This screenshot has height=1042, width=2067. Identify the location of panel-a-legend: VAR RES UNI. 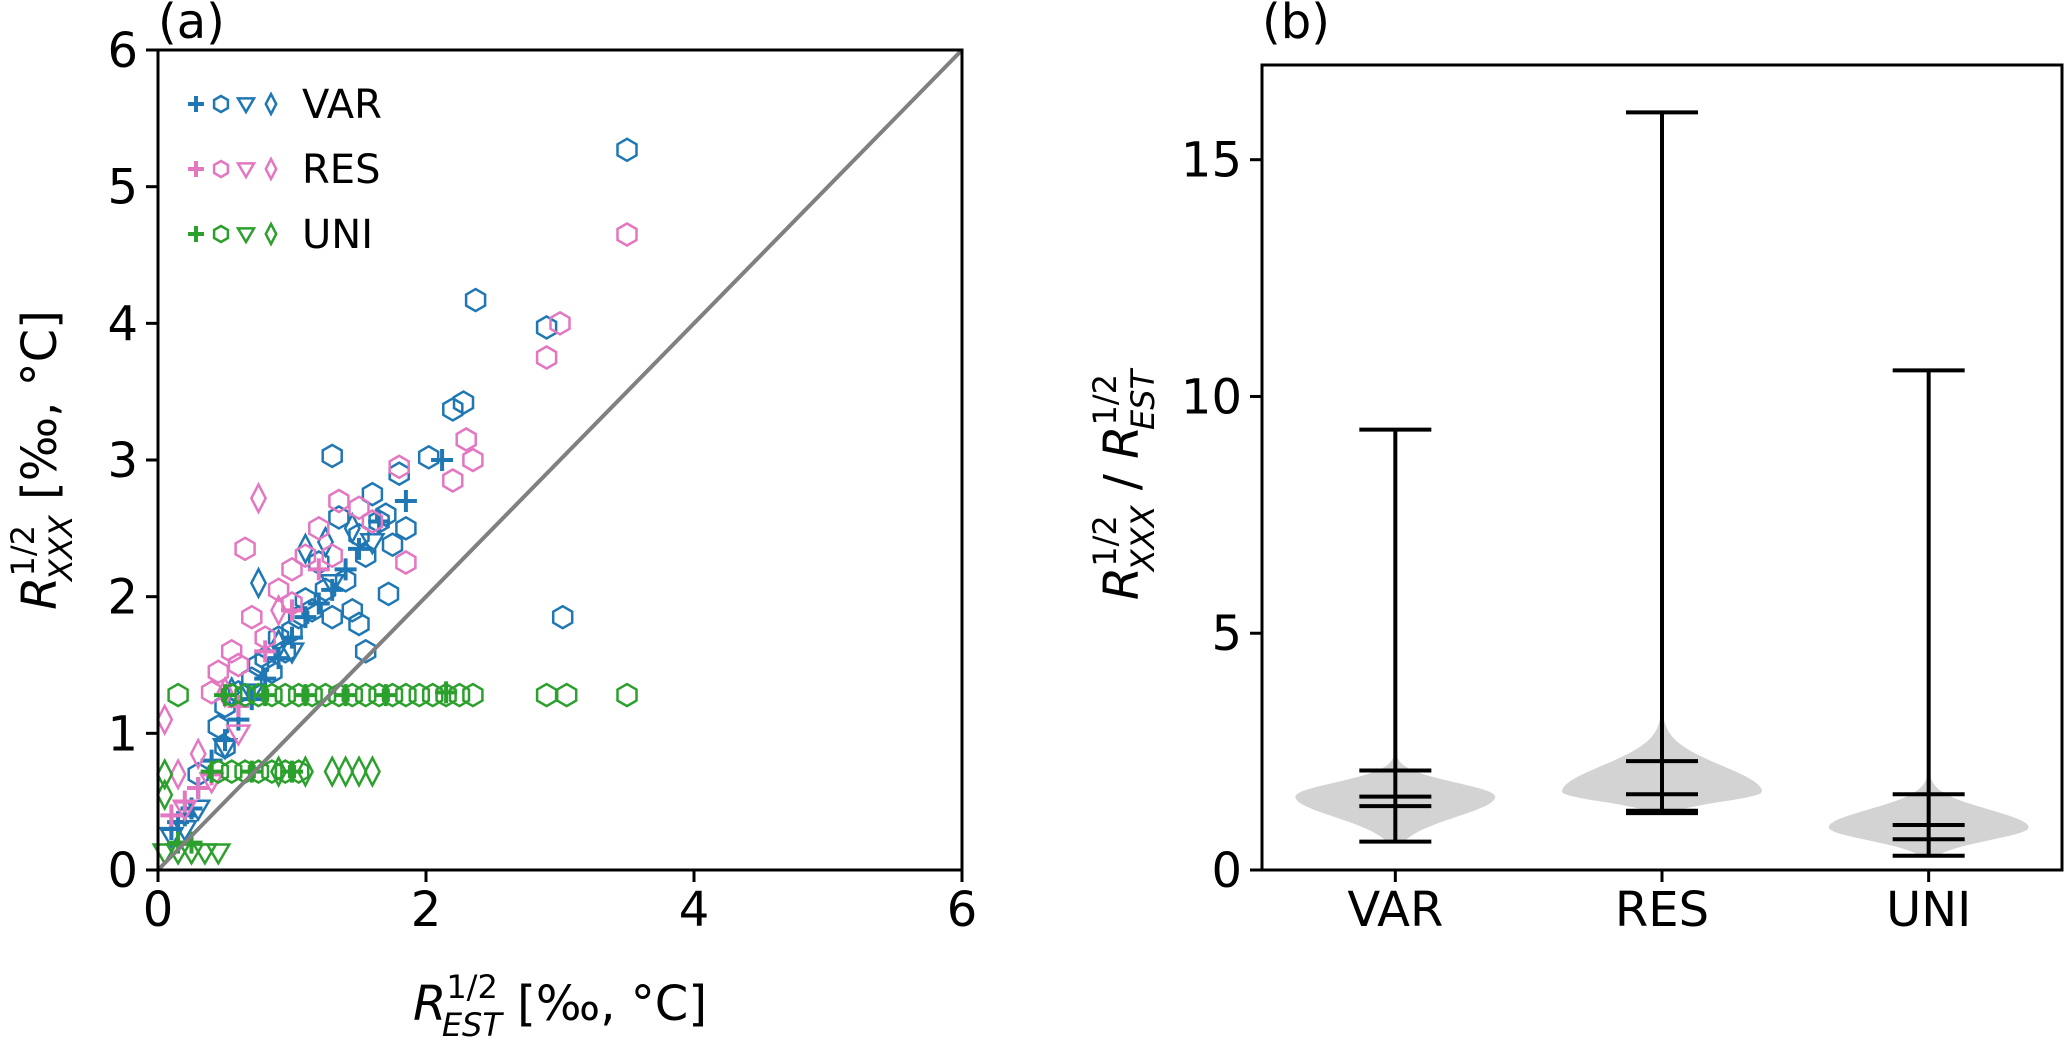
(285, 170).